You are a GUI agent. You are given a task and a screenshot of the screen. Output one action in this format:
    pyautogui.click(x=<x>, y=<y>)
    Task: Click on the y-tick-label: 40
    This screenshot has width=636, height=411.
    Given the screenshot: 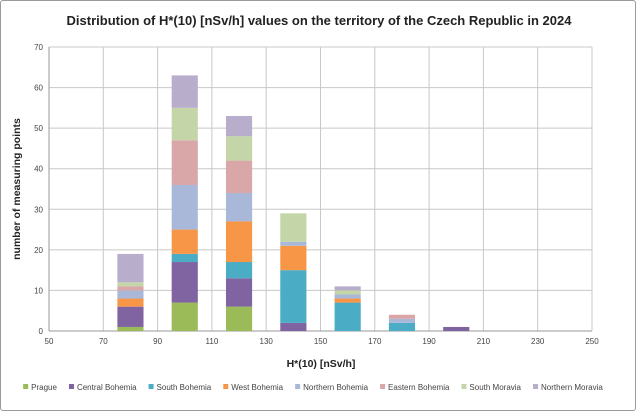 What is the action you would take?
    pyautogui.click(x=38, y=169)
    